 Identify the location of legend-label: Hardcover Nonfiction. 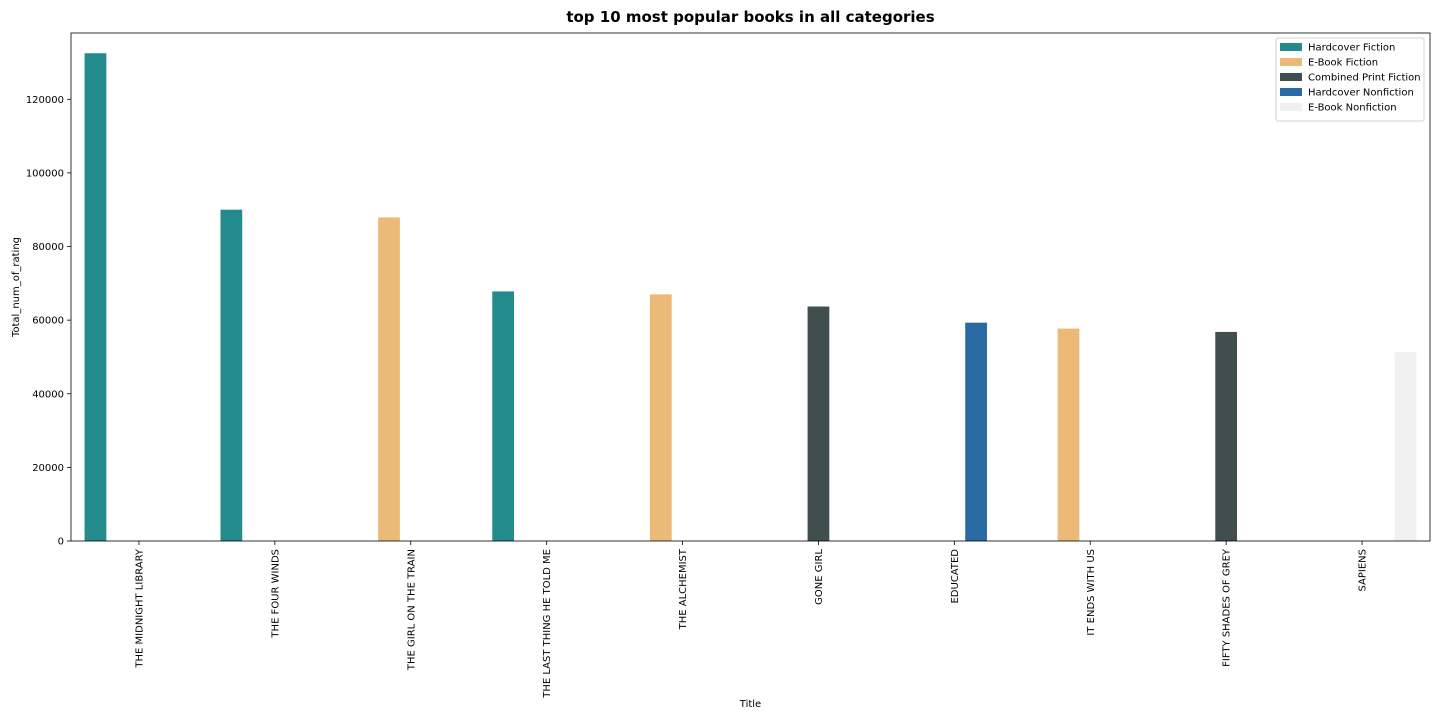
(1361, 93).